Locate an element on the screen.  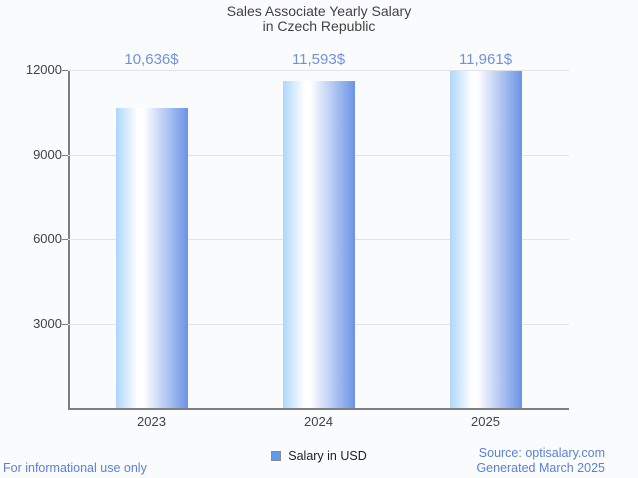
y-axis-labels: 3000 6000 9000 12000 is located at coordinates (31, 235).